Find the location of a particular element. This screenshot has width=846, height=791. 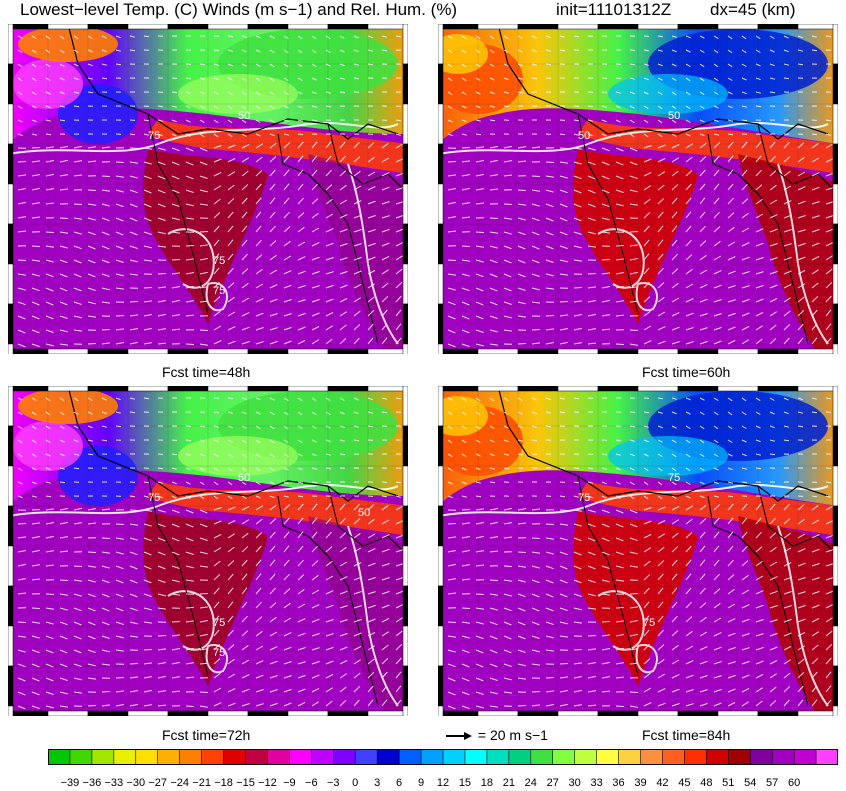

colorbar-tick-label: 6 is located at coordinates (399, 783).